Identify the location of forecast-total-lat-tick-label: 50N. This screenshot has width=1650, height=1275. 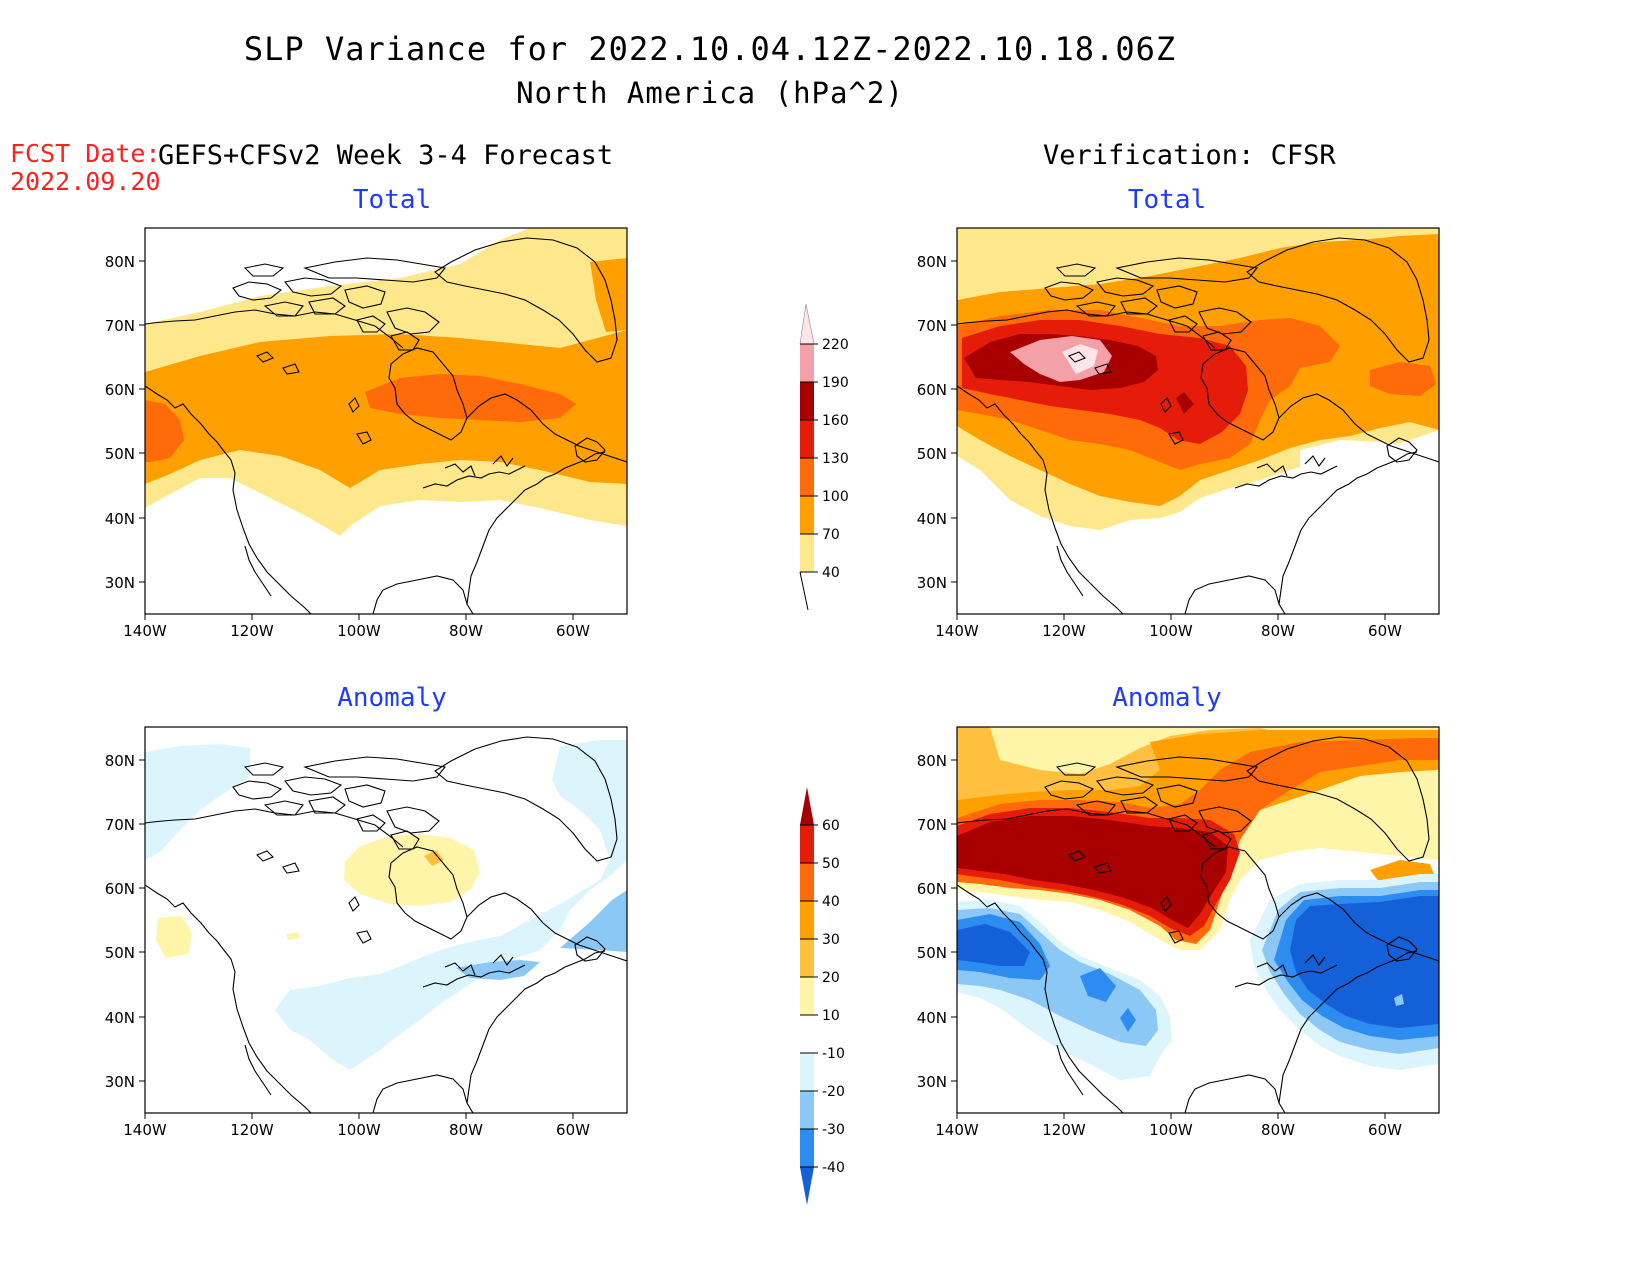
(120, 454).